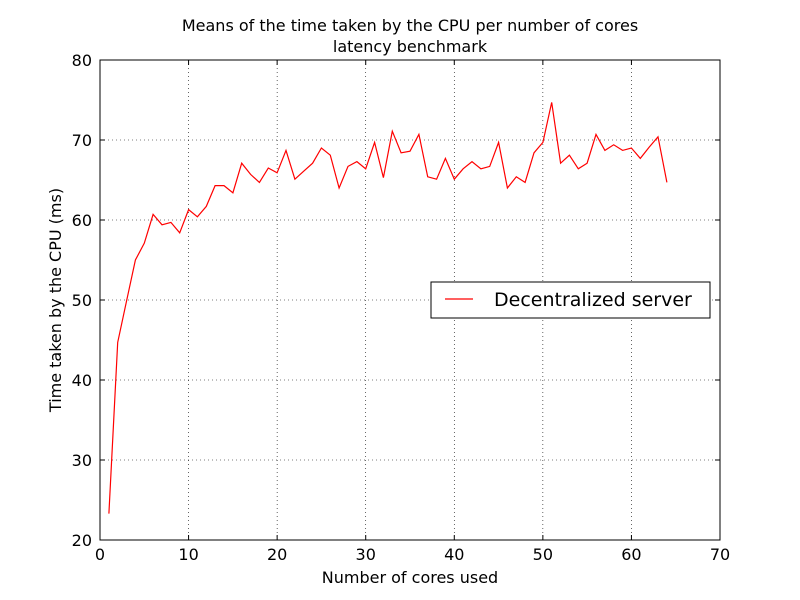 The width and height of the screenshot is (800, 600). Describe the element at coordinates (366, 554) in the screenshot. I see `x-tick-label: 30` at that location.